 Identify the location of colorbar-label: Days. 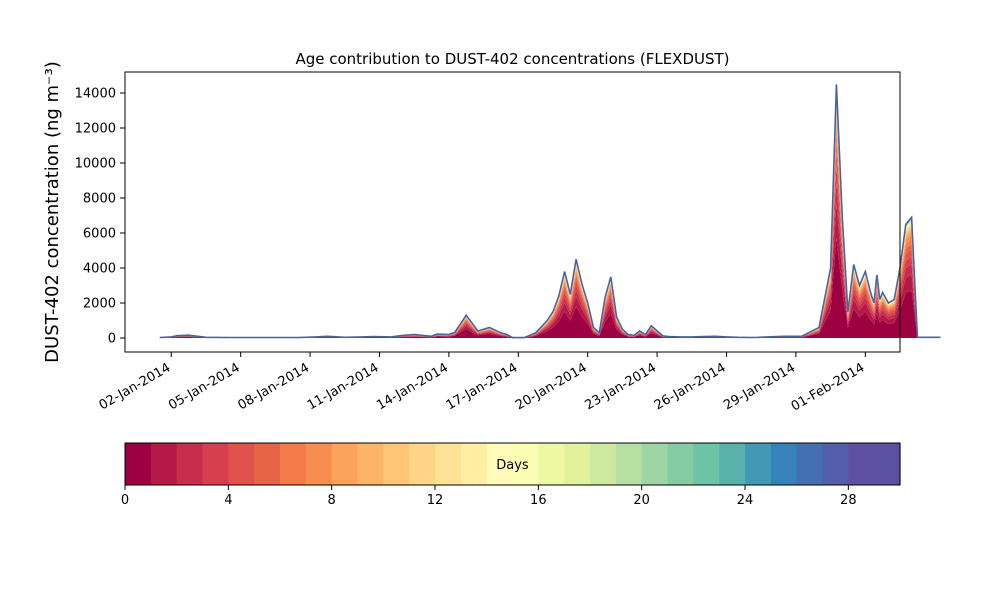
(512, 465).